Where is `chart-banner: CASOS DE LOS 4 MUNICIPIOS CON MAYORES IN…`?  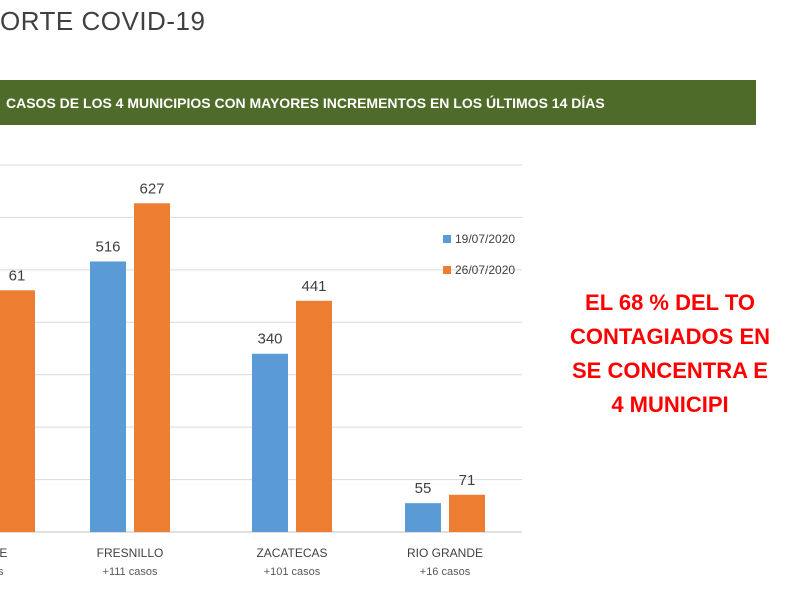
chart-banner: CASOS DE LOS 4 MUNICIPIOS CON MAYORES IN… is located at coordinates (378, 102).